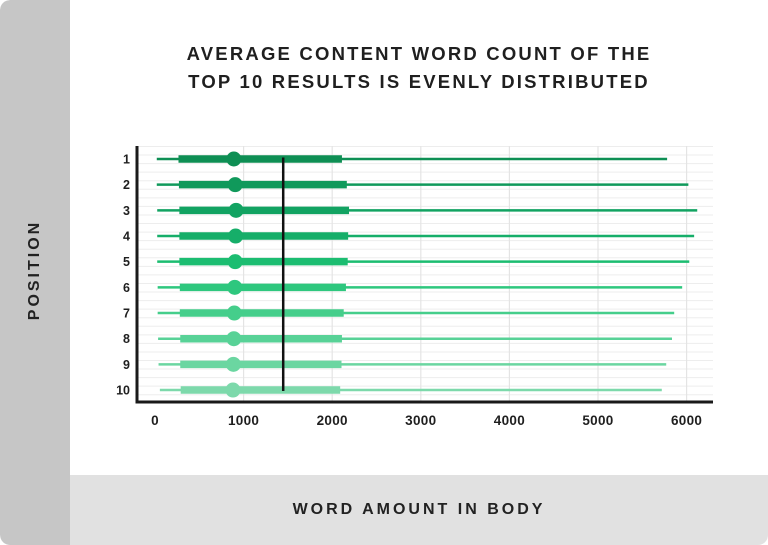 This screenshot has height=545, width=768. I want to click on y-tick-label: 10, so click(123, 391).